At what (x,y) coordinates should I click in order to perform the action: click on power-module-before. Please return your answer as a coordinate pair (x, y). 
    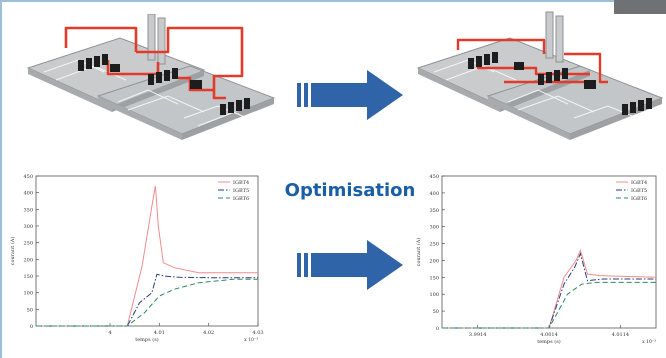
    Looking at the image, I should click on (151, 77).